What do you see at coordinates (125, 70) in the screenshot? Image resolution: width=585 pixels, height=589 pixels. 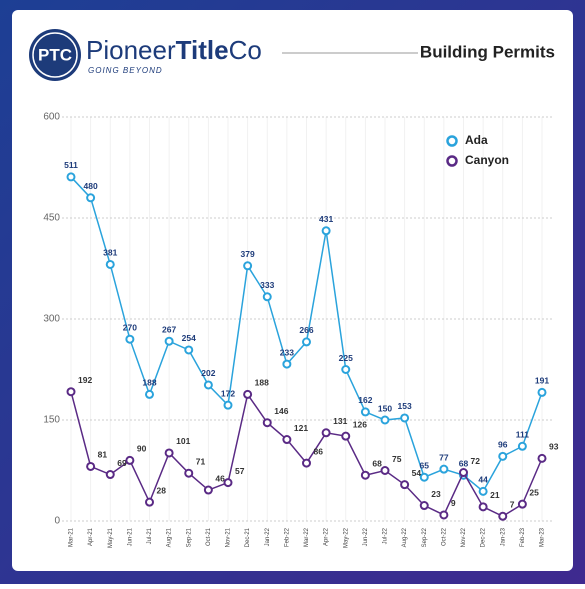 I see `tagline: GOING BEYOND` at bounding box center [125, 70].